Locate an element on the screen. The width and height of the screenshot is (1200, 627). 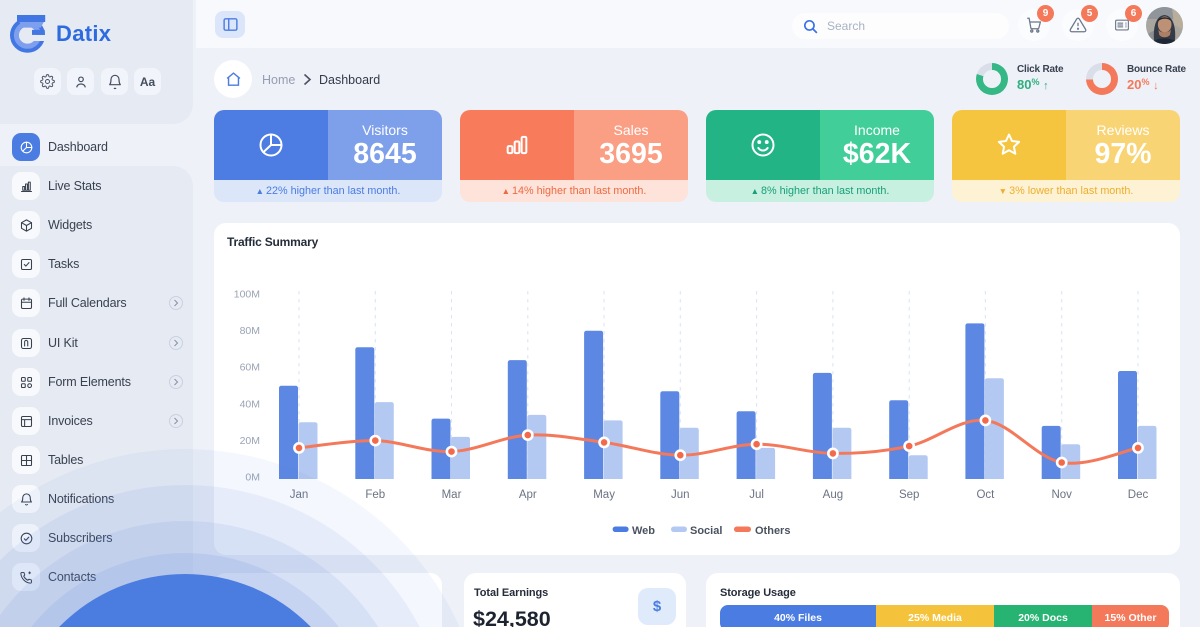
svg-text: Jan is located at coordinates (299, 495).